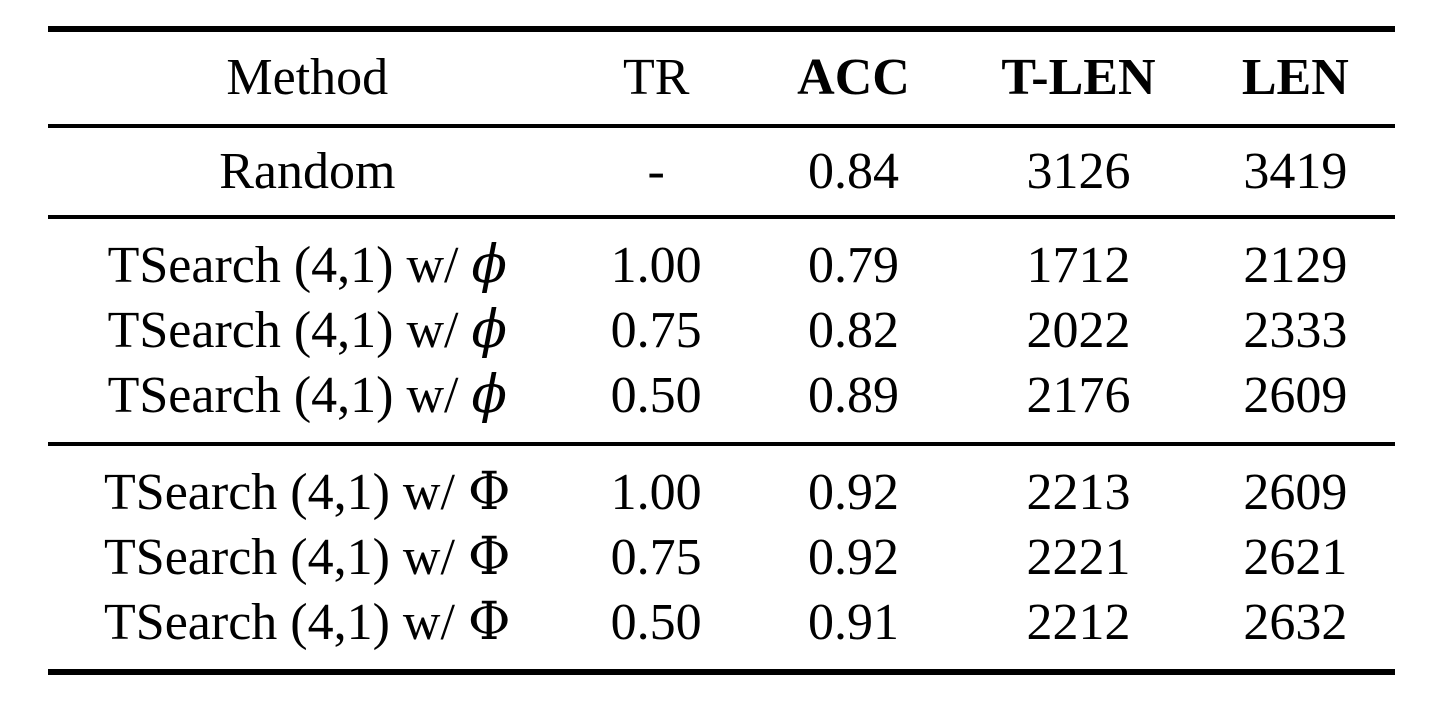  What do you see at coordinates (1295, 330) in the screenshot?
I see `len-cell: 2333` at bounding box center [1295, 330].